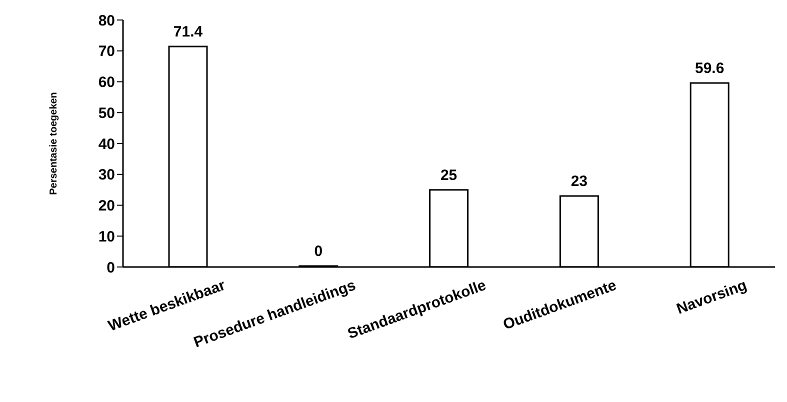 The image size is (787, 402). What do you see at coordinates (110, 267) in the screenshot?
I see `y-tick-label: 0` at bounding box center [110, 267].